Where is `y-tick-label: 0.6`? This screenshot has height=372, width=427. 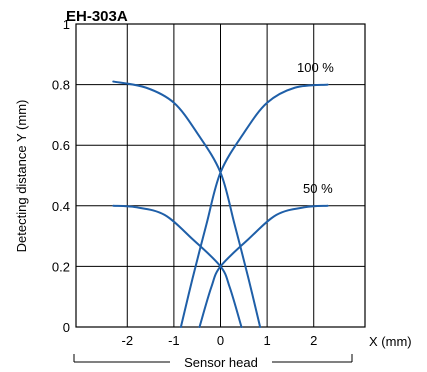 y-tick-label: 0.6 is located at coordinates (61, 145).